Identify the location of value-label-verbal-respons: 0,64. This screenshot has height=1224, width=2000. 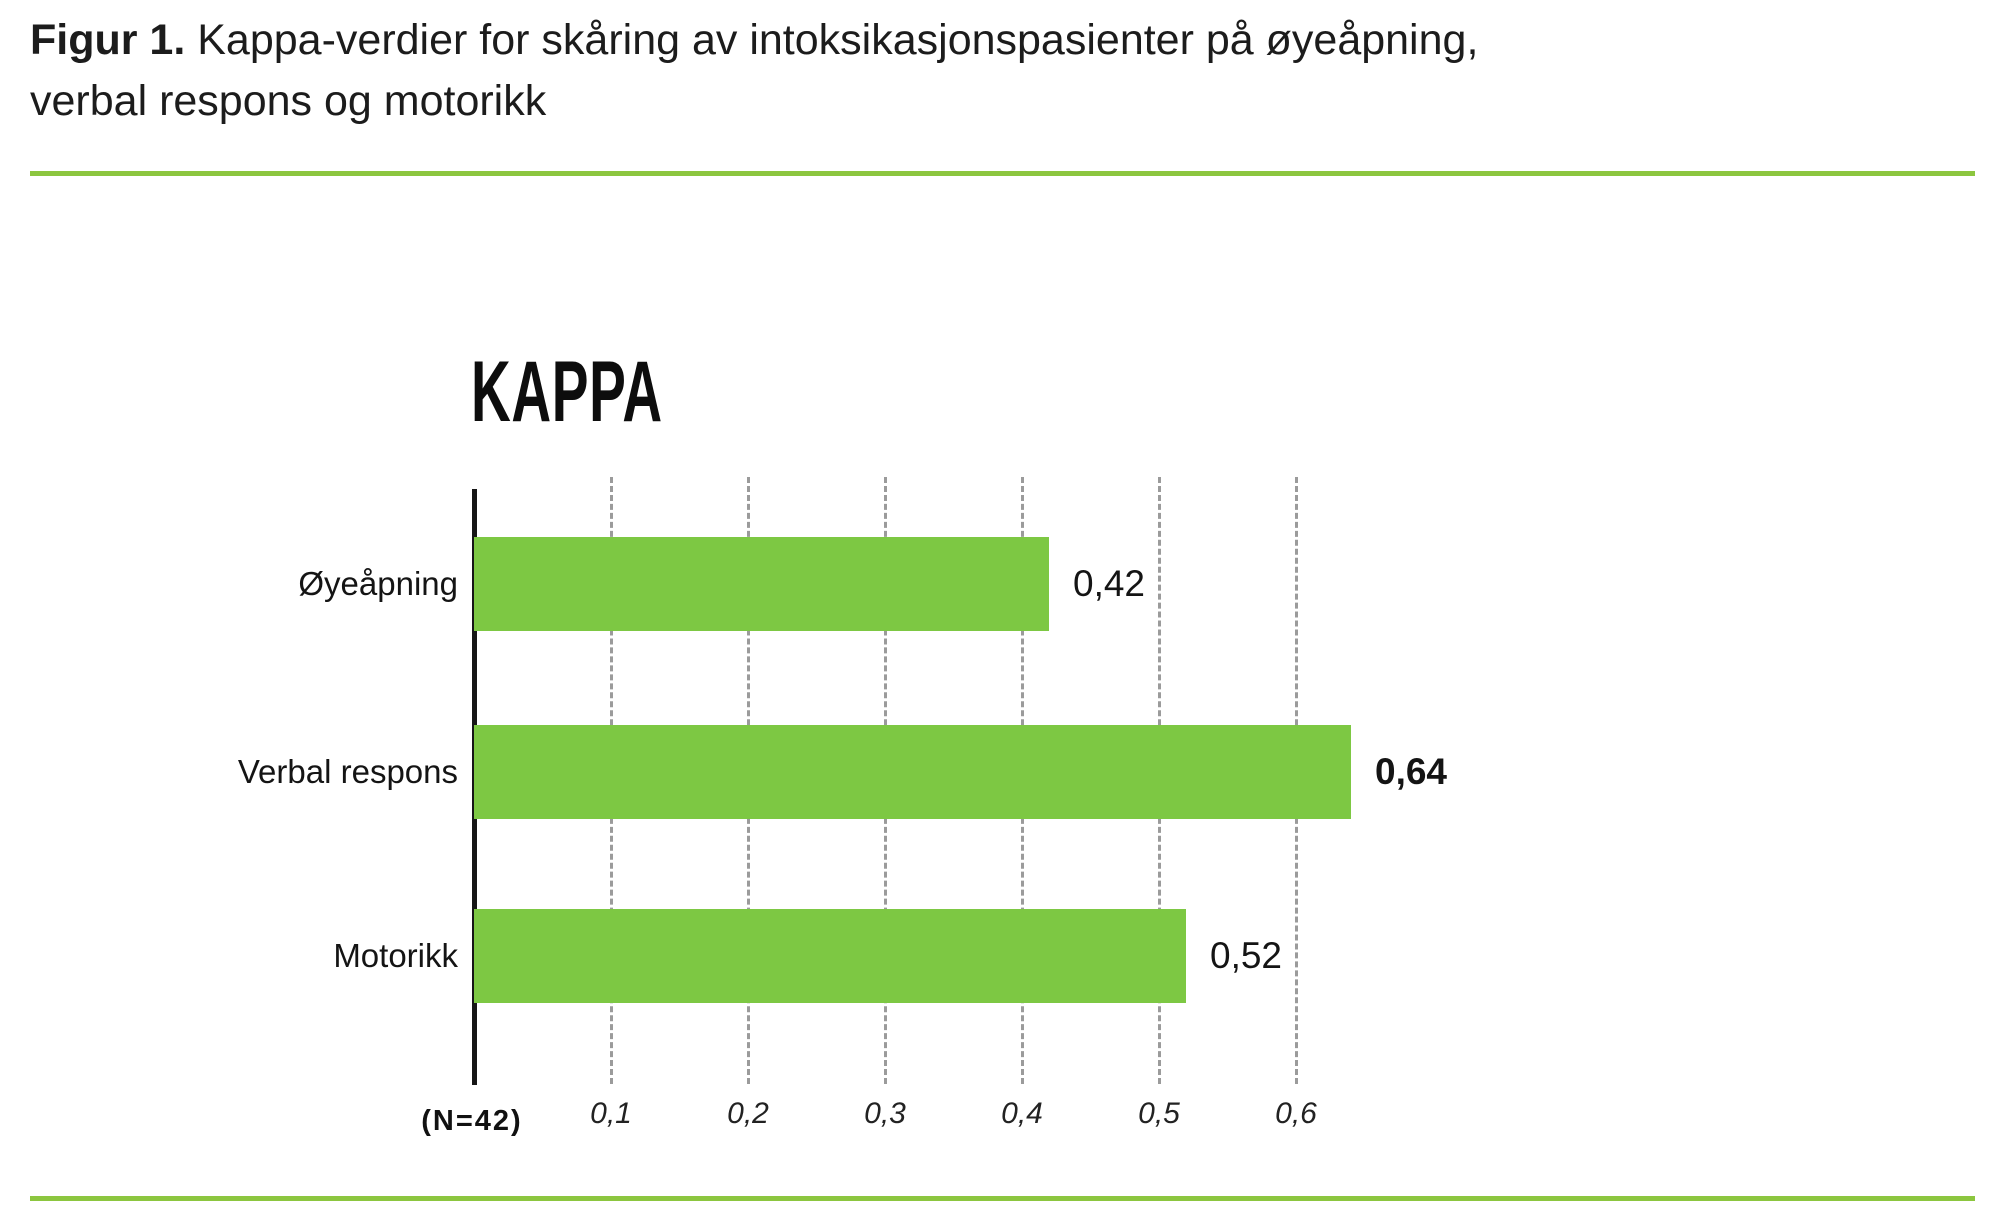
(1411, 771).